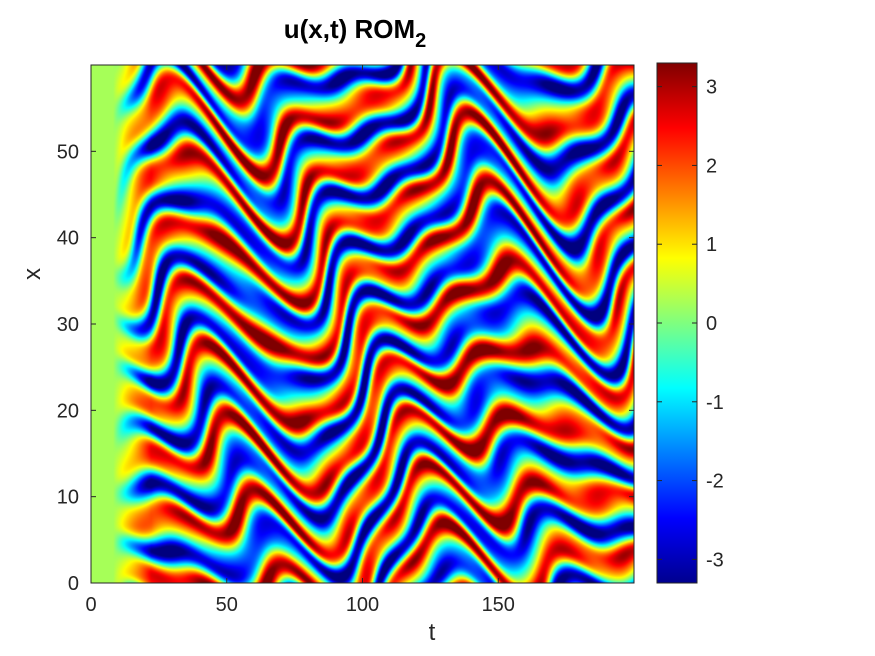 The height and width of the screenshot is (656, 875). What do you see at coordinates (432, 632) in the screenshot?
I see `x-axis-label: t` at bounding box center [432, 632].